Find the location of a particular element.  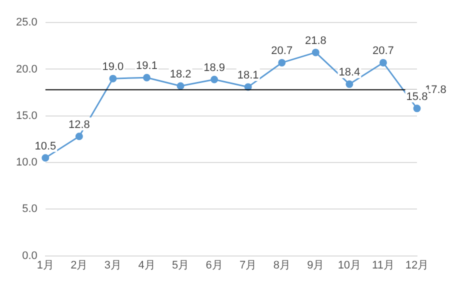

data-label: 19.0 is located at coordinates (113, 67).